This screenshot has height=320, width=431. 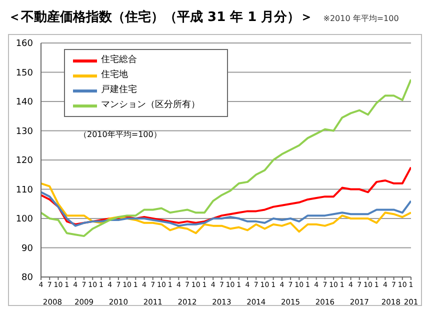 What do you see at coordinates (119, 90) in the screenshot?
I see `legend-label: 戸建住宅` at bounding box center [119, 90].